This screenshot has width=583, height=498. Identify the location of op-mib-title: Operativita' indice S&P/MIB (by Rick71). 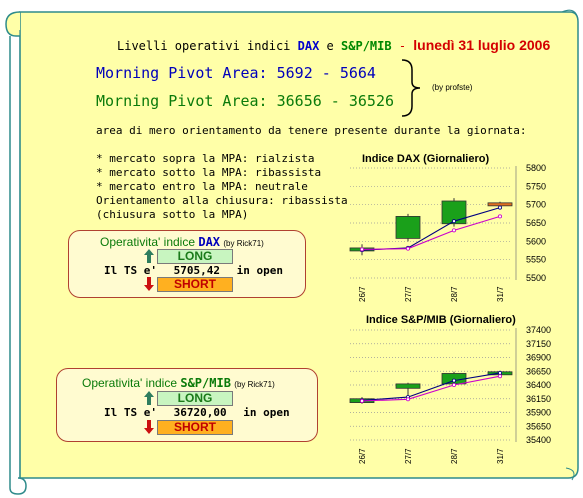
(178, 383).